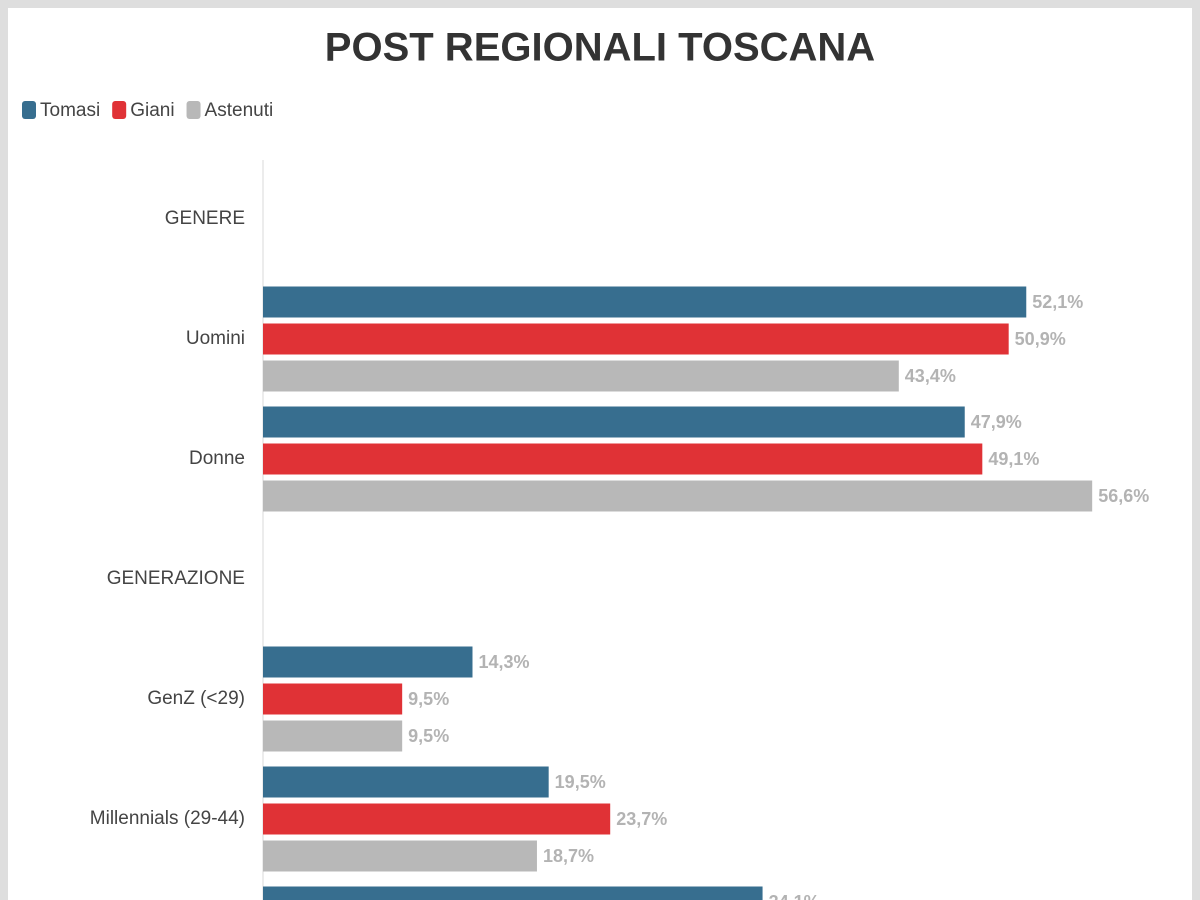  I want to click on category-label: GENERAZIONE, so click(176, 578).